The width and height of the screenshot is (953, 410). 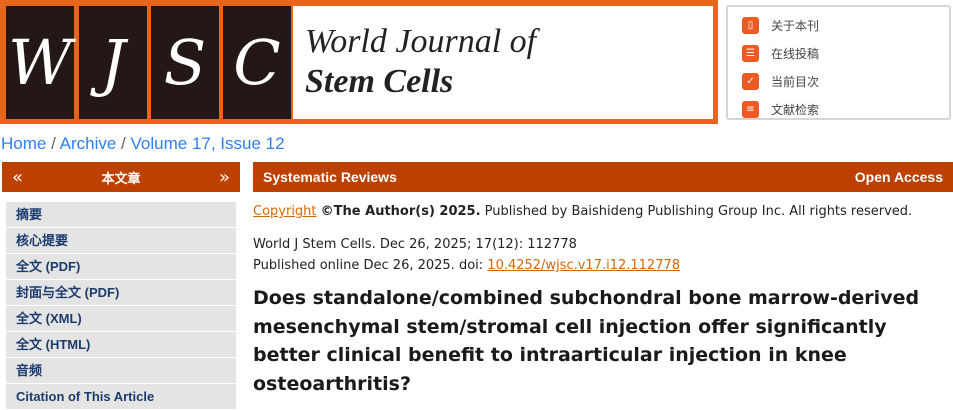 What do you see at coordinates (898, 177) in the screenshot?
I see `open-access-badge: Open Access` at bounding box center [898, 177].